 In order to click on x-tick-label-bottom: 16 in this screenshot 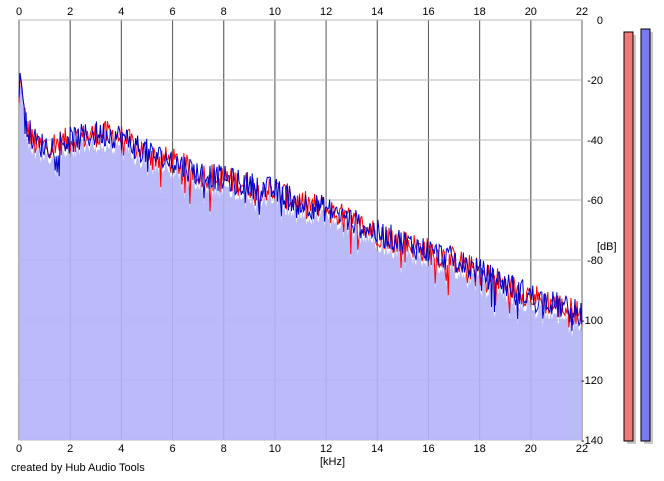, I will do `click(428, 449)`.